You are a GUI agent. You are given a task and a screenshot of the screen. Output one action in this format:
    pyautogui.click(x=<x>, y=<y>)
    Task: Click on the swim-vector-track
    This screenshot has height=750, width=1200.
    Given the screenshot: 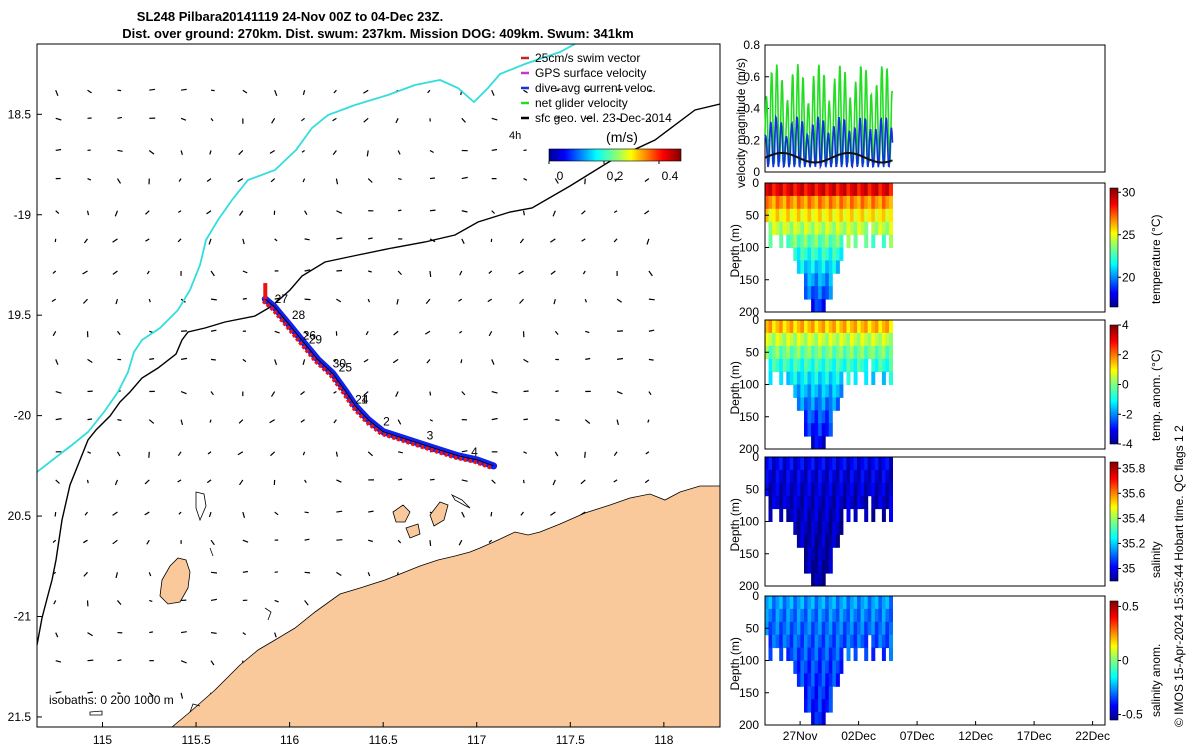 What is the action you would take?
    pyautogui.click(x=377, y=384)
    